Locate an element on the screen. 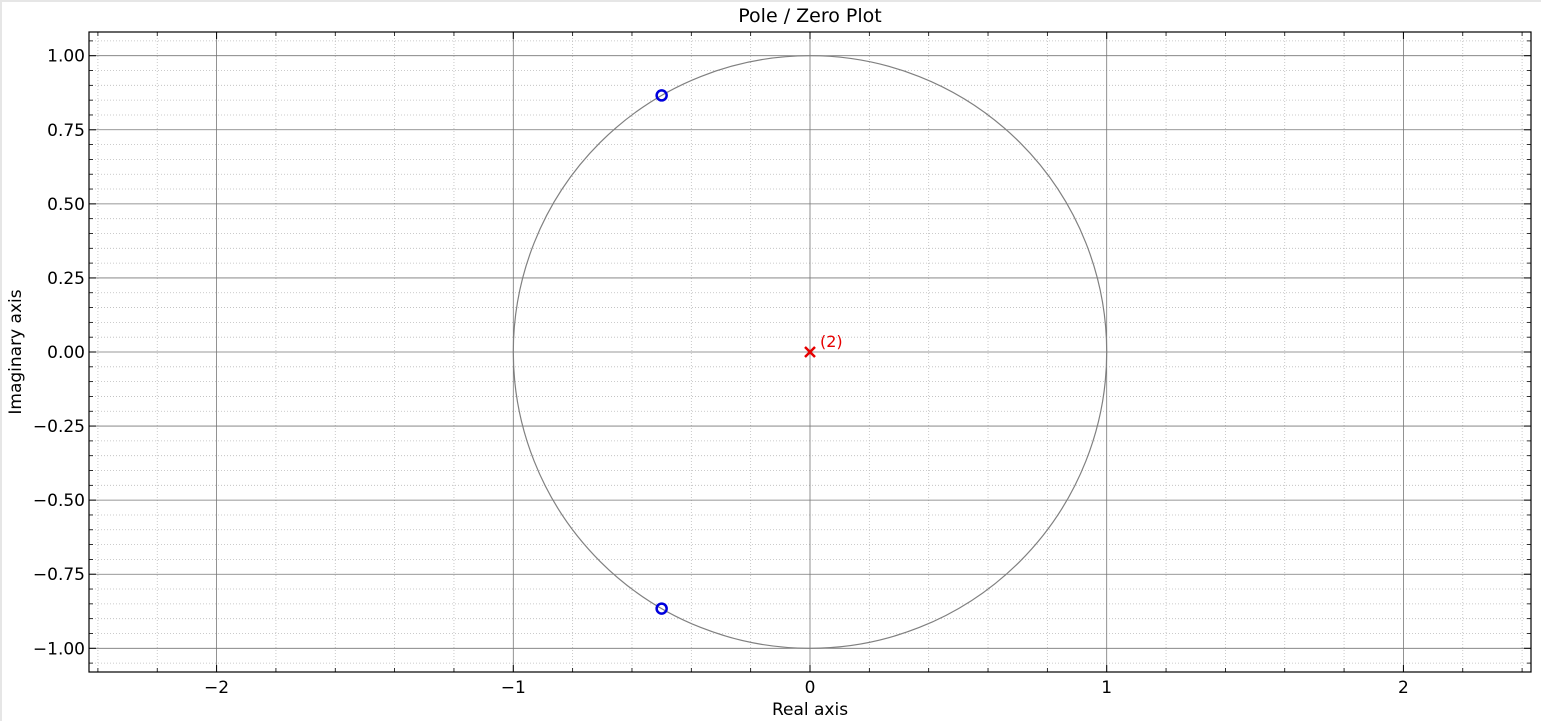 The image size is (1541, 726). x-axis-label: Real axis is located at coordinates (810, 710).